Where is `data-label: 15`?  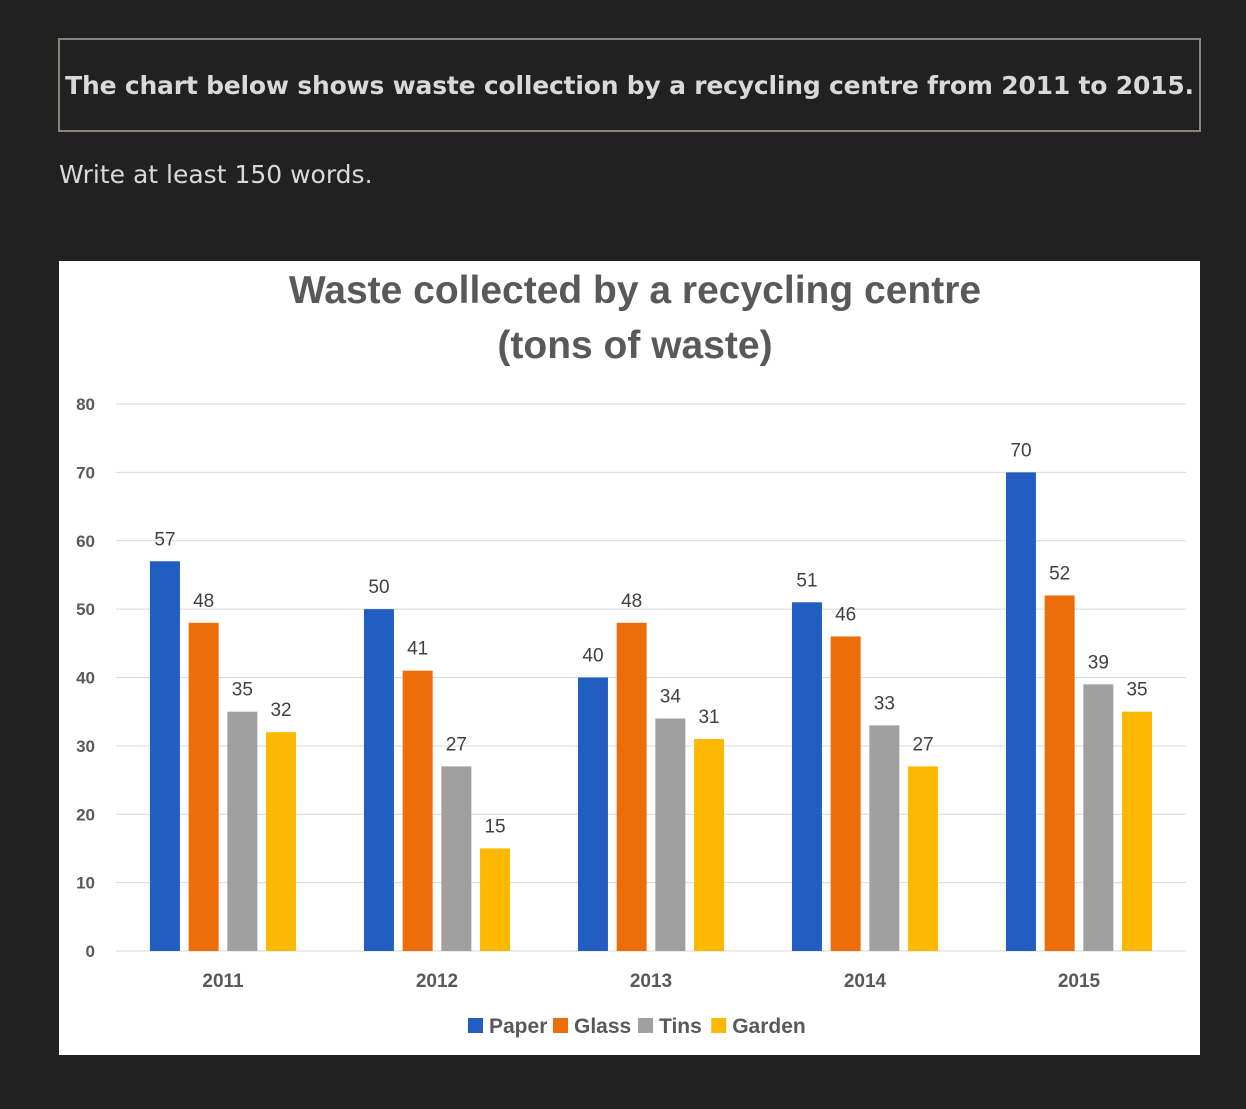
data-label: 15 is located at coordinates (494, 826).